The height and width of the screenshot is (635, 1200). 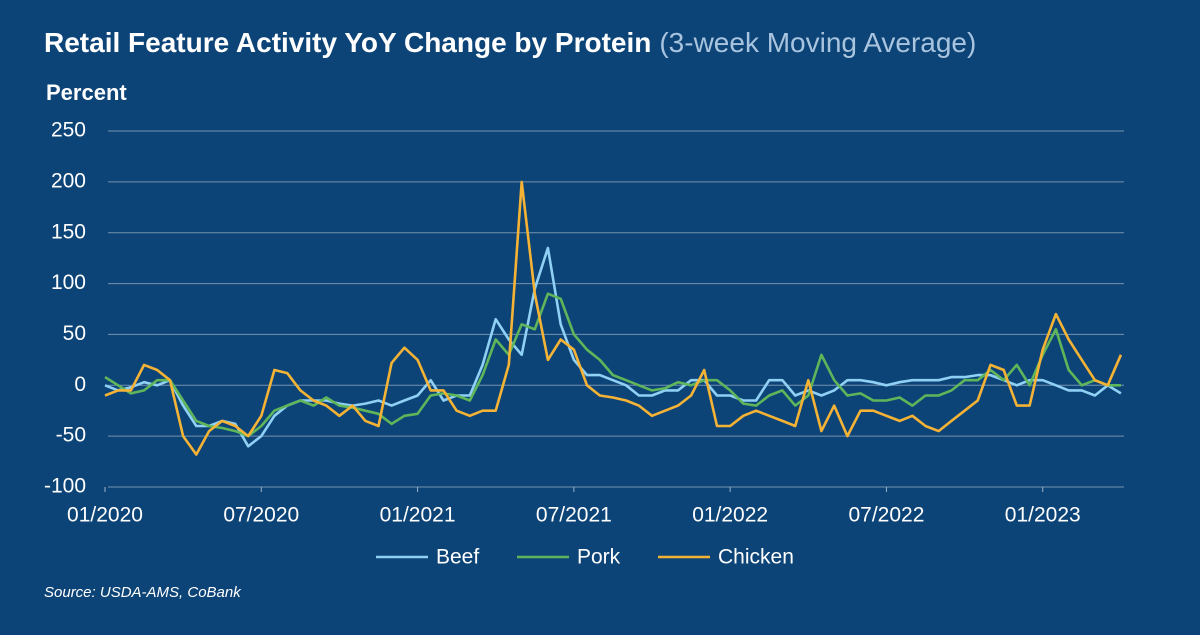 What do you see at coordinates (68, 130) in the screenshot?
I see `y-tick-label: 250` at bounding box center [68, 130].